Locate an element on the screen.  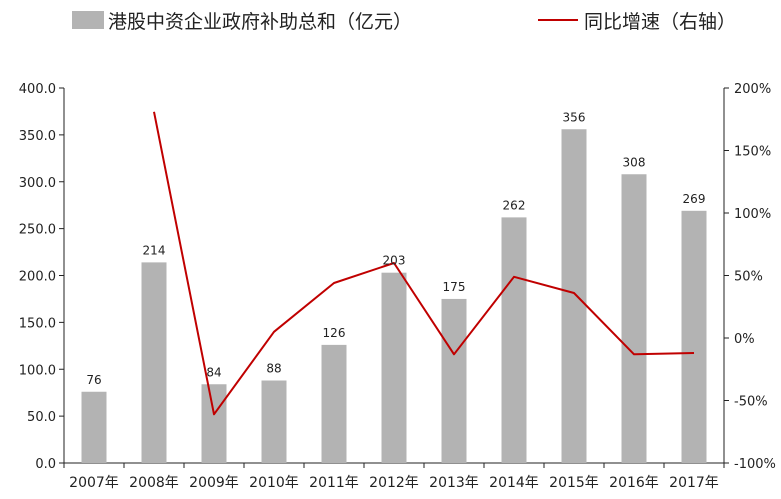
y-right-tick-label: 100% is located at coordinates (752, 214).